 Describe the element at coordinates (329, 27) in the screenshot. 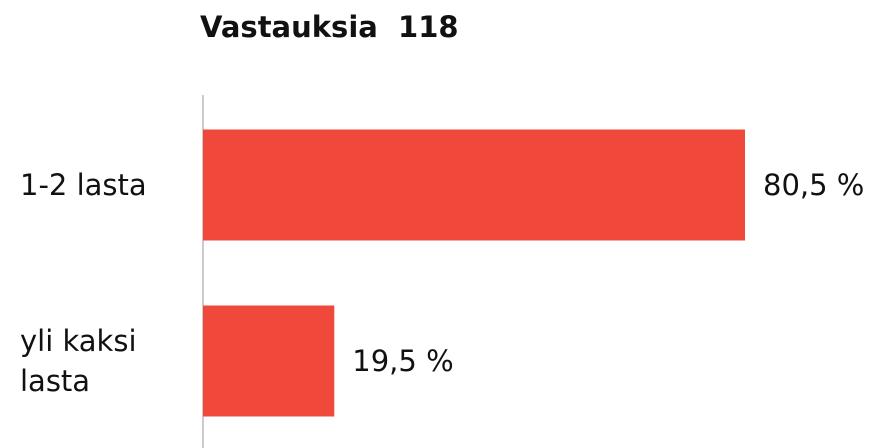

I see `chart-title: Vastauksia 118` at that location.